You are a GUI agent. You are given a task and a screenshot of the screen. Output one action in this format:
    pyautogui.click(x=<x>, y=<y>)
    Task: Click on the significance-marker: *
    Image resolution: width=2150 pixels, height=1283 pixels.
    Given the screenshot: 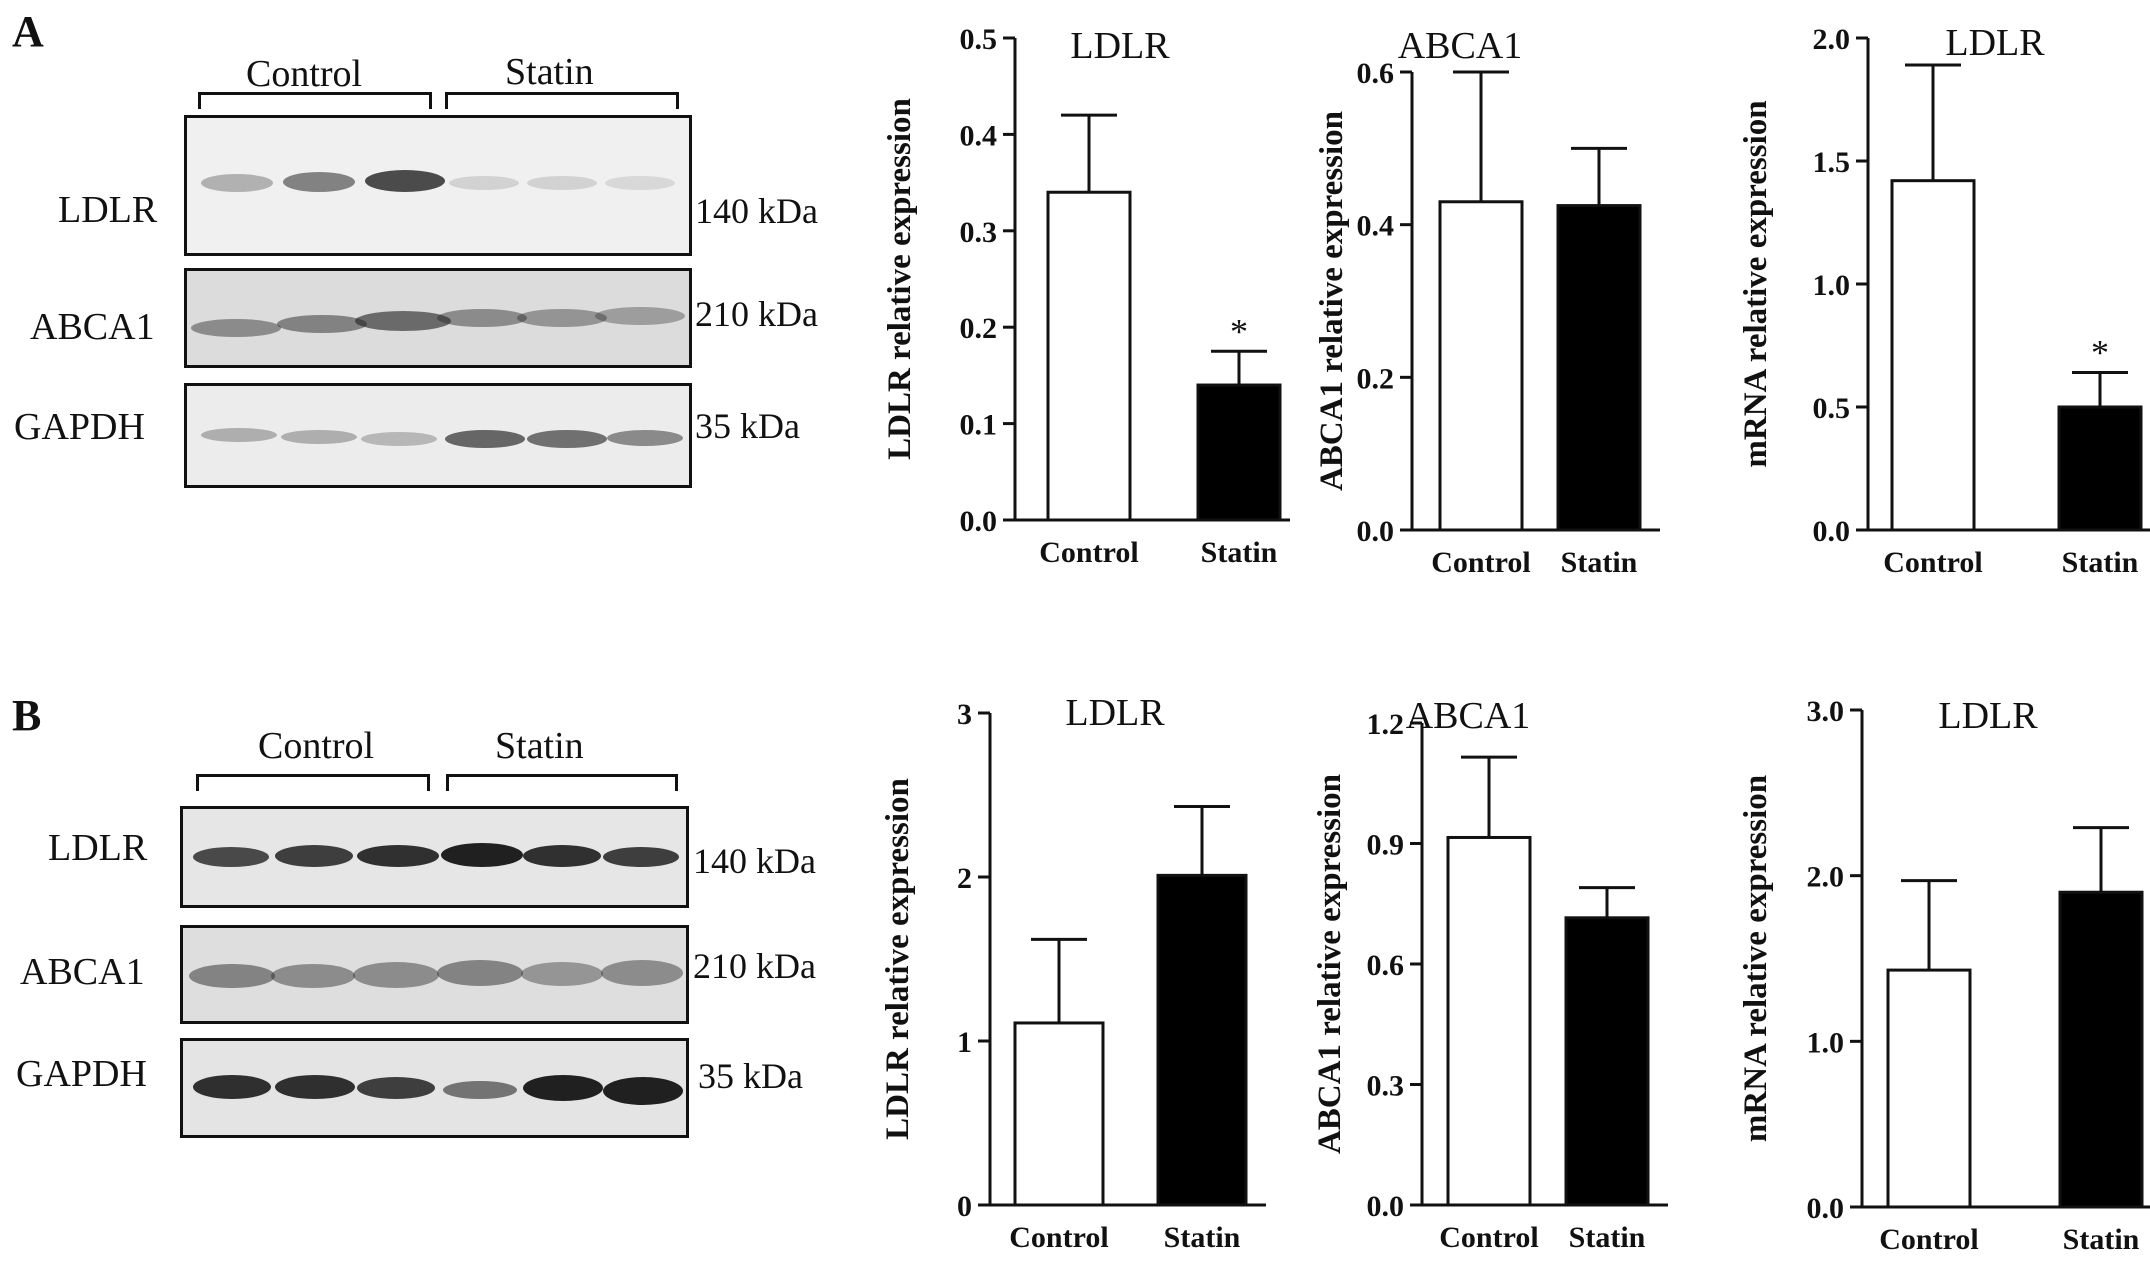 What is the action you would take?
    pyautogui.click(x=1239, y=331)
    